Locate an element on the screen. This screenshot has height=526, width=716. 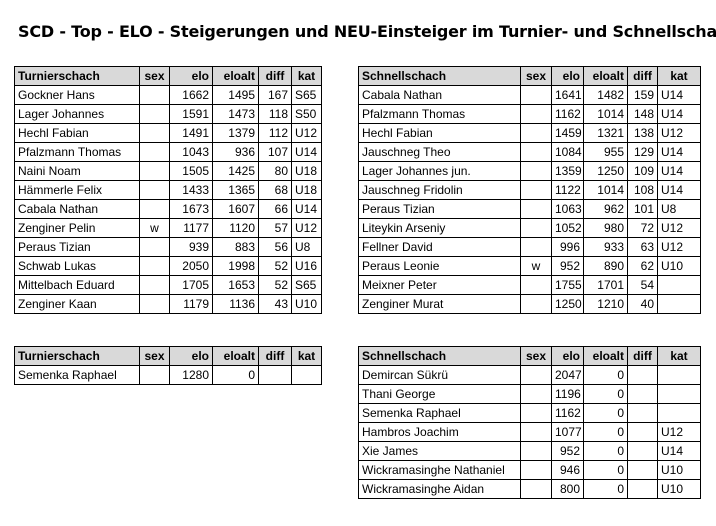
table-row: Jauschneg Theo 1084 955 129 U14 is located at coordinates (529, 152).